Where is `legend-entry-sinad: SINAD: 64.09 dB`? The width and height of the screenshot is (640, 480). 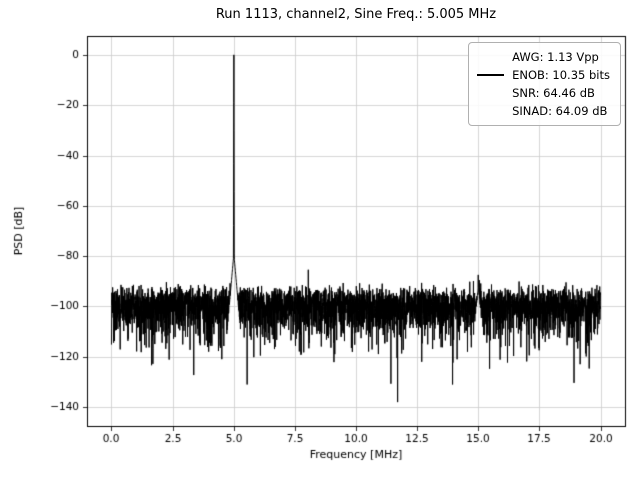 legend-entry-sinad: SINAD: 64.09 dB is located at coordinates (543, 111).